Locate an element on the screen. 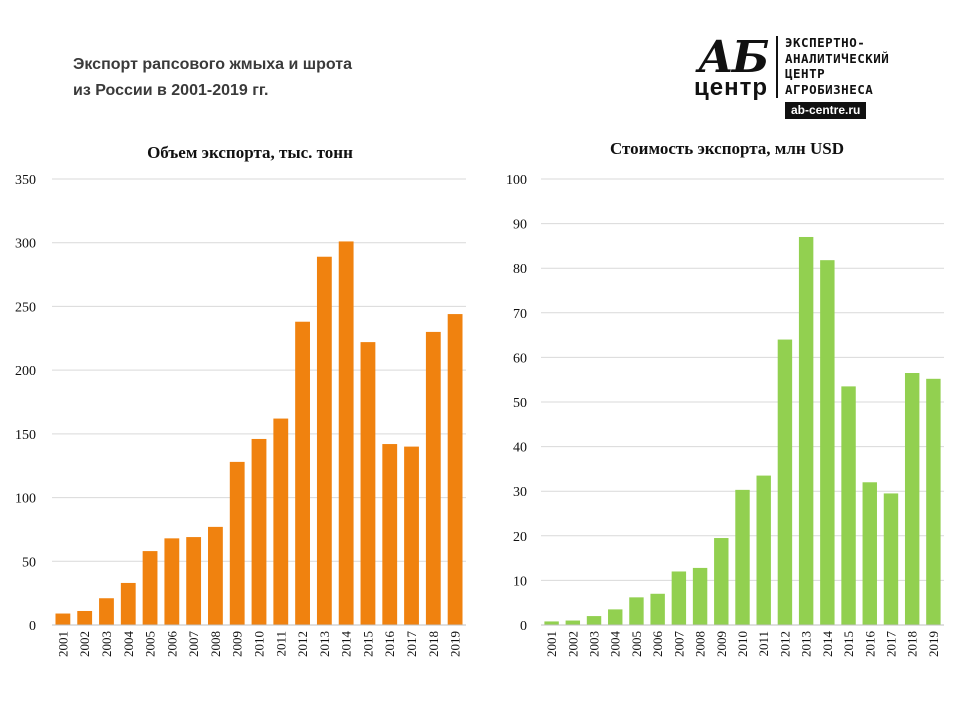  logo-line-2: АНАЛИТИЧЕСКИЙ is located at coordinates (837, 58).